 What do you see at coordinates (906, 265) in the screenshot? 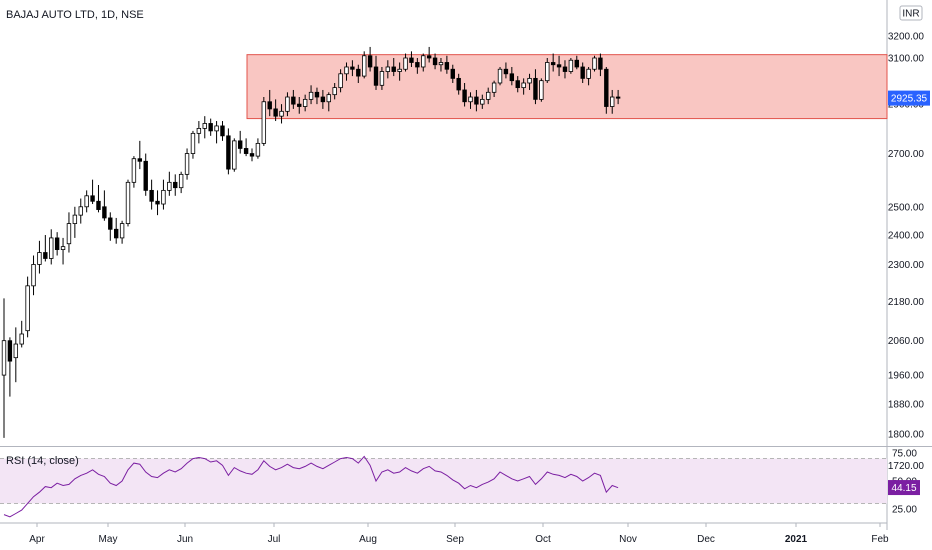
I see `price-tick-label: 2300.00` at bounding box center [906, 265].